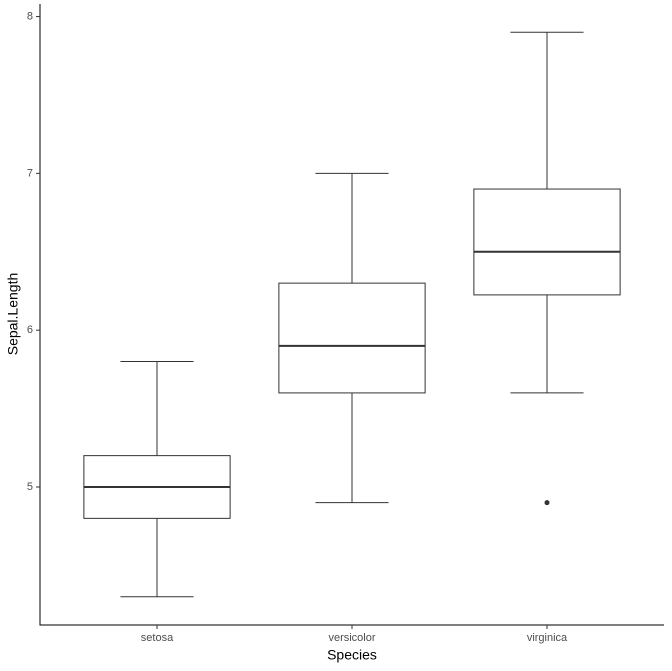 This screenshot has width=672, height=671. I want to click on y-axis-title: Sepal.Length, so click(13, 314).